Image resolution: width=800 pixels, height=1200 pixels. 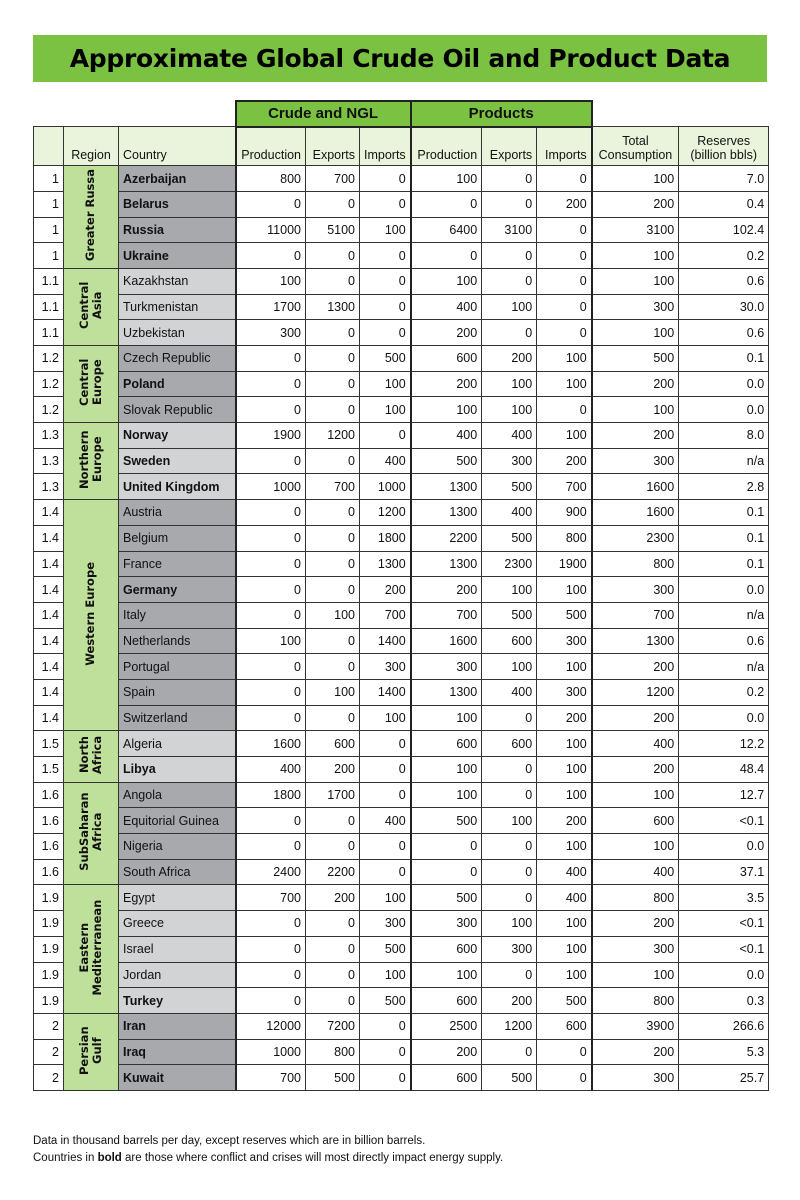 What do you see at coordinates (177, 769) in the screenshot?
I see `country-name: Libya` at bounding box center [177, 769].